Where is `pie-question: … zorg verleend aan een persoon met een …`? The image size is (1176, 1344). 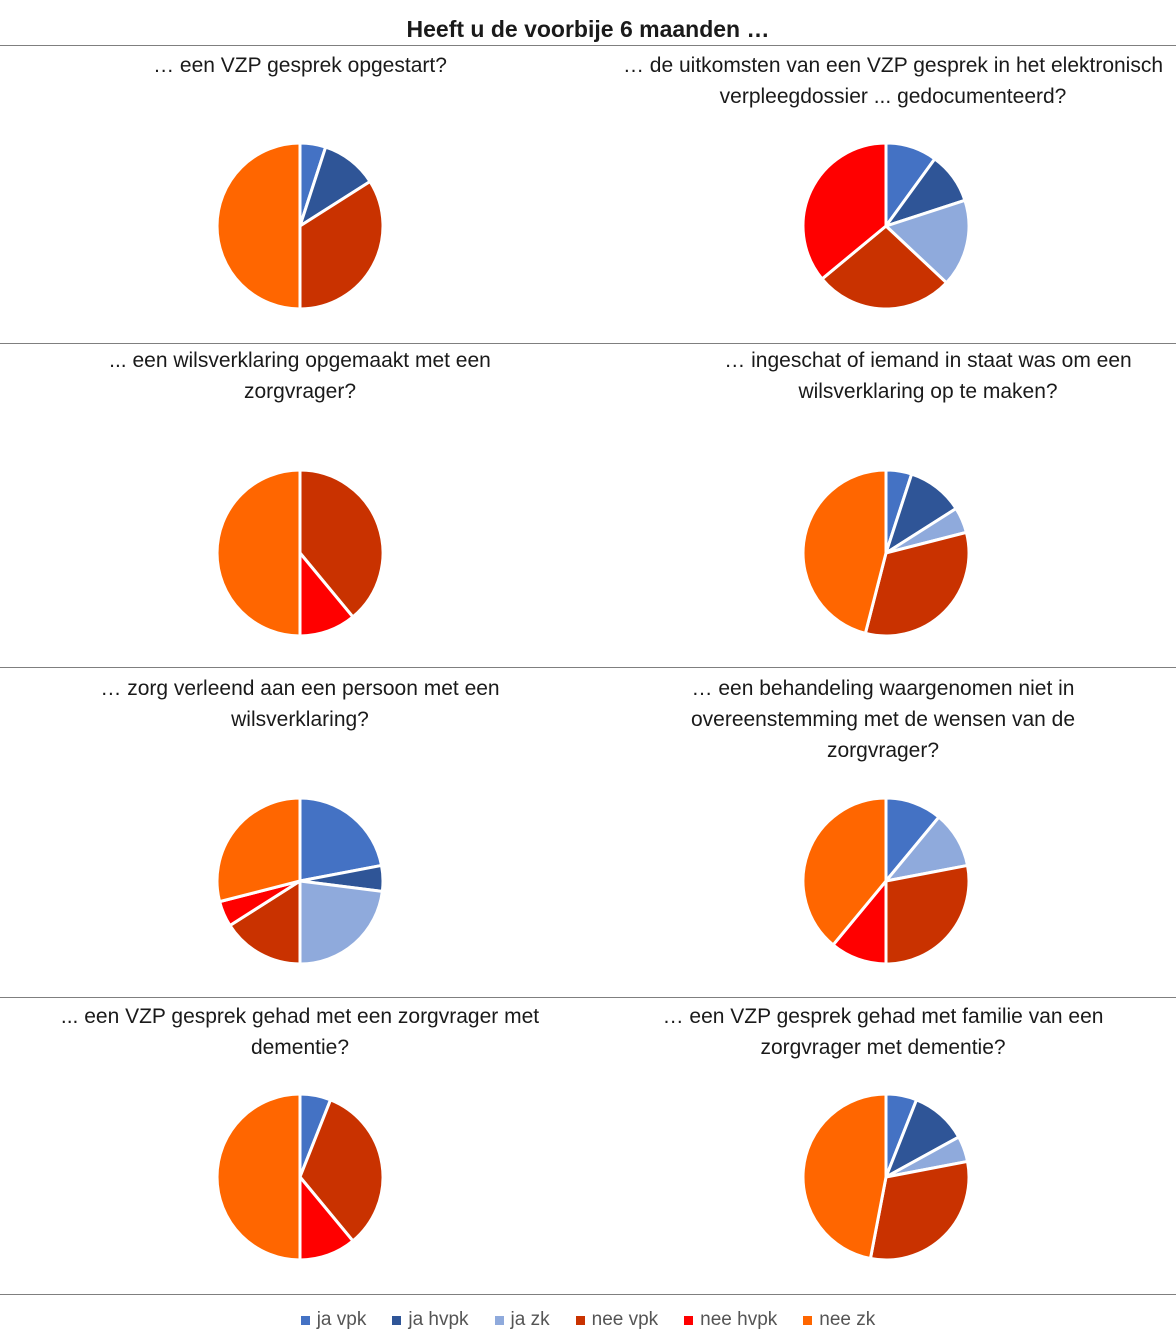 pie-question: … zorg verleend aan een persoon met een … is located at coordinates (300, 704).